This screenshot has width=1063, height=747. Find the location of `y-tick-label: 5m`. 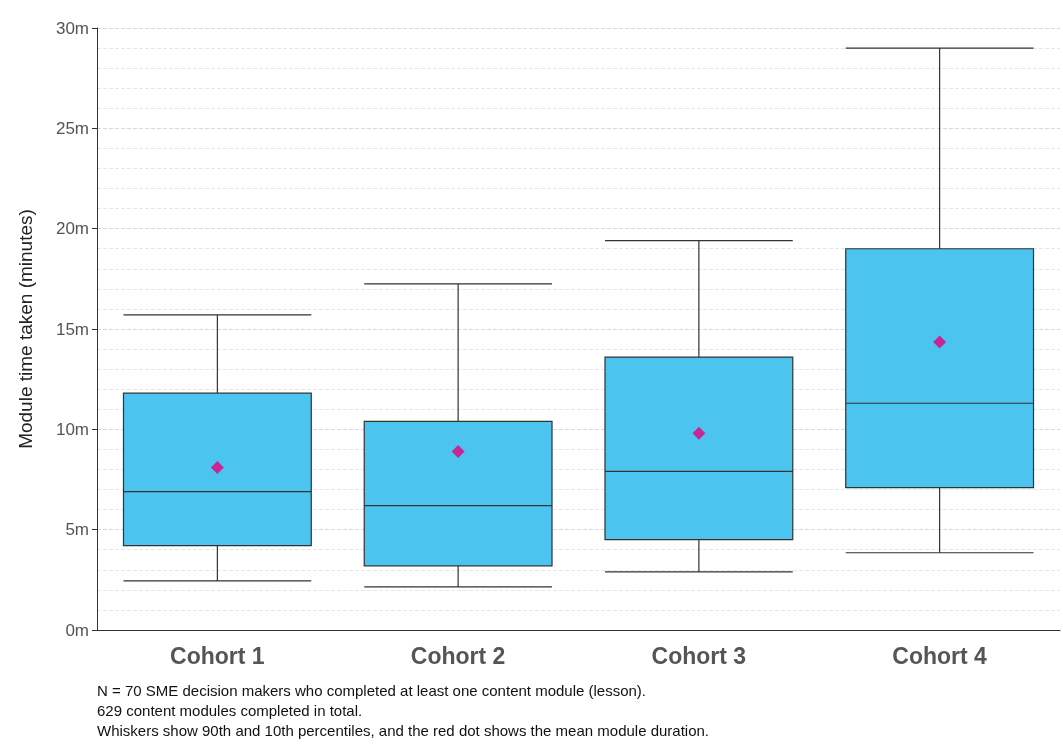

y-tick-label: 5m is located at coordinates (77, 530).